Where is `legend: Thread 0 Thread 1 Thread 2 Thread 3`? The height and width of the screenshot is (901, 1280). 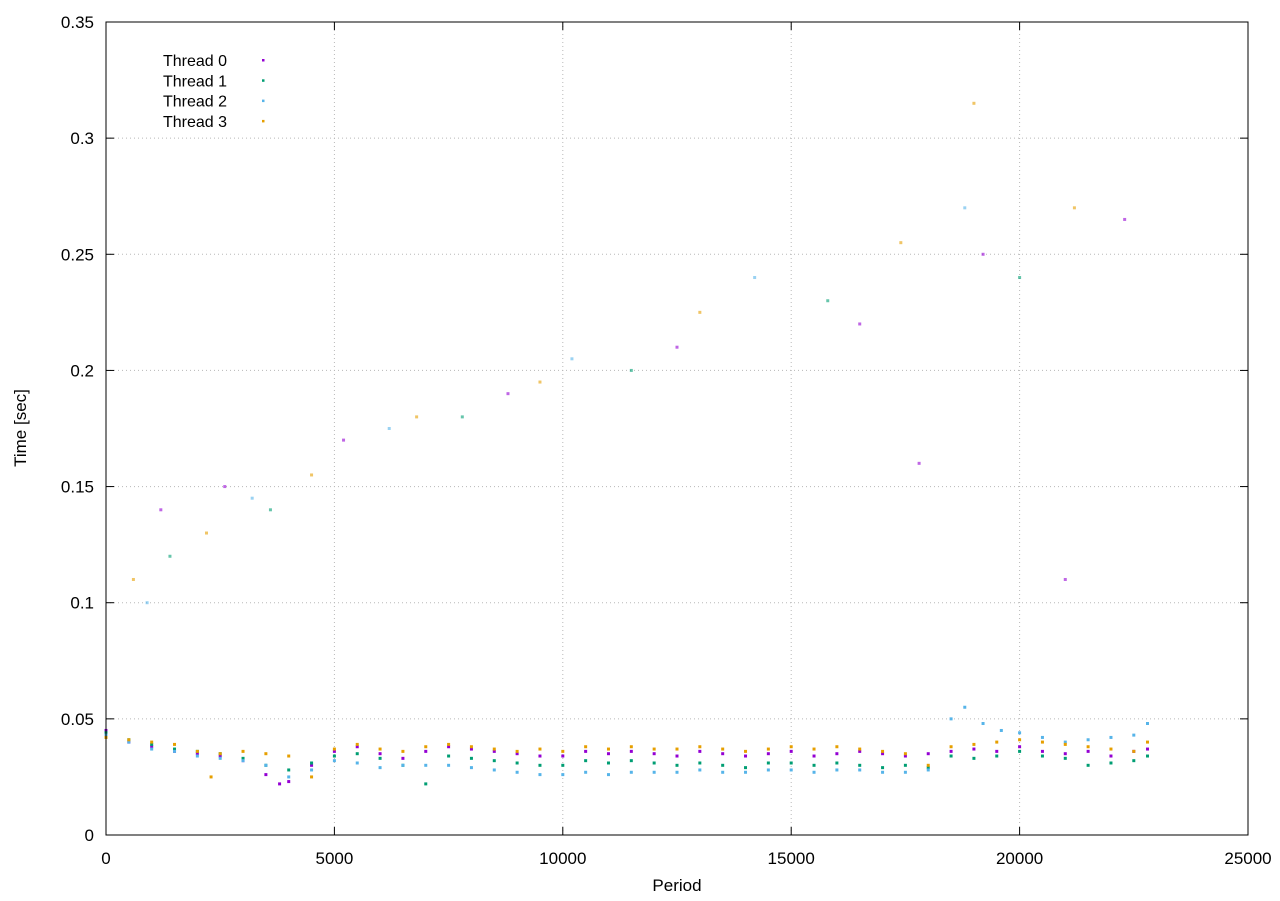 legend: Thread 0 Thread 1 Thread 2 Thread 3 is located at coordinates (214, 92).